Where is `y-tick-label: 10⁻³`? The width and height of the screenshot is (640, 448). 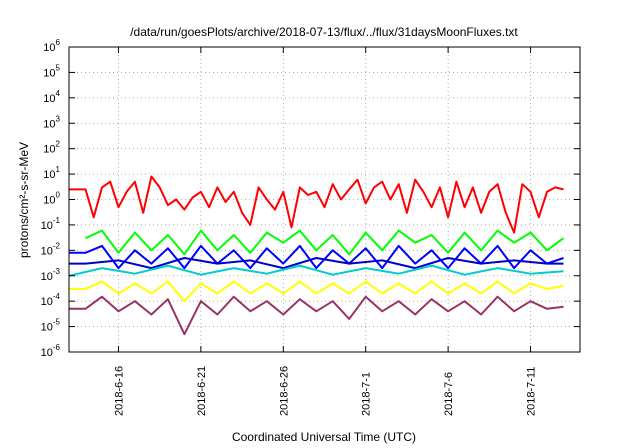 y-tick-label: 10⁻³ is located at coordinates (51, 275).